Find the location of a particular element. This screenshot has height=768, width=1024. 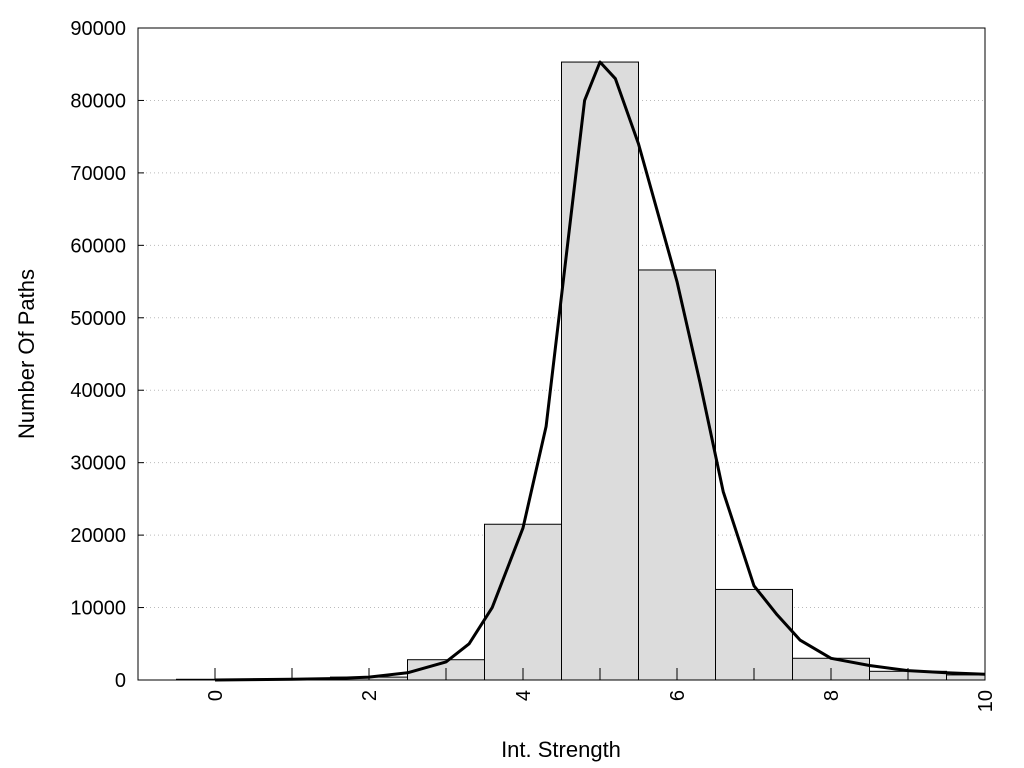

x-tick-label: 6 is located at coordinates (678, 695).